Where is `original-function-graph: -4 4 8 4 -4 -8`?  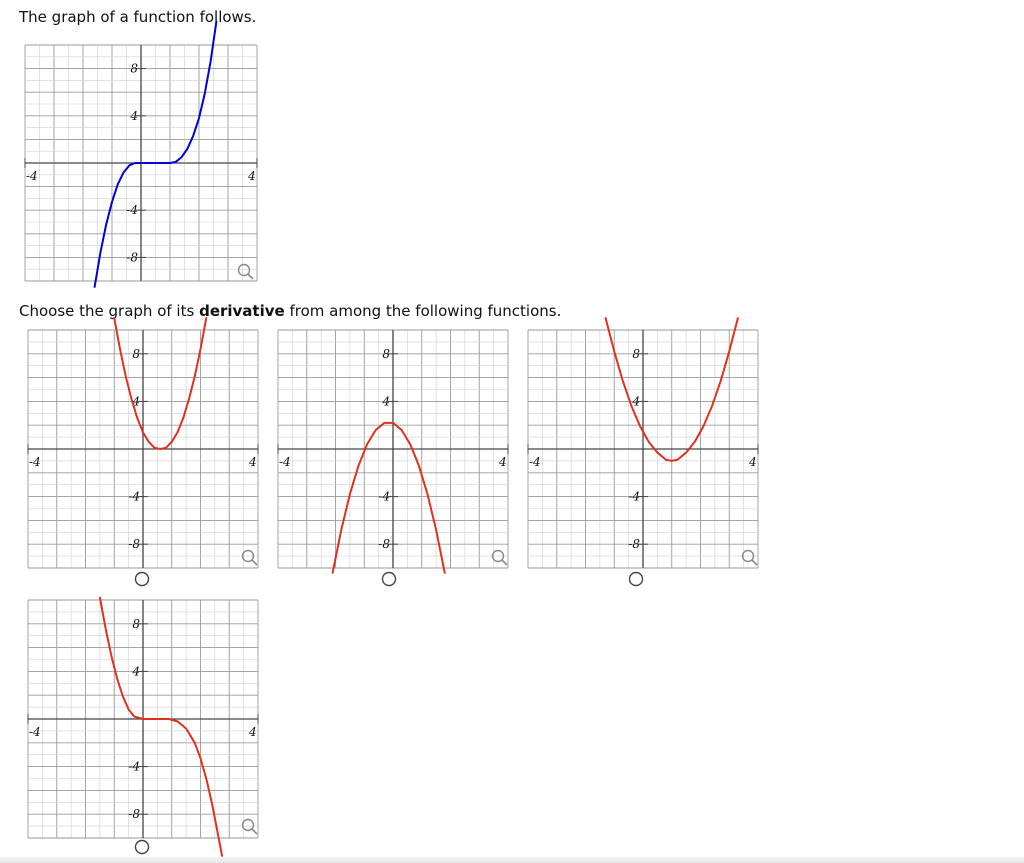 original-function-graph: -4 4 8 4 -4 -8 is located at coordinates (141, 154).